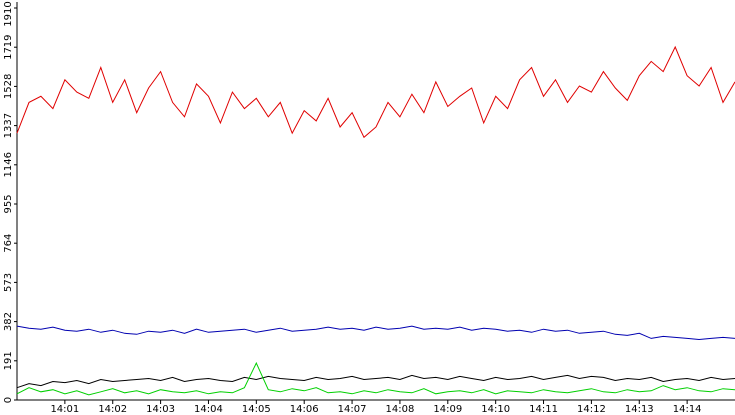 This screenshot has height=415, width=735. Describe the element at coordinates (304, 409) in the screenshot. I see `x-tick-label: 14:06` at that location.